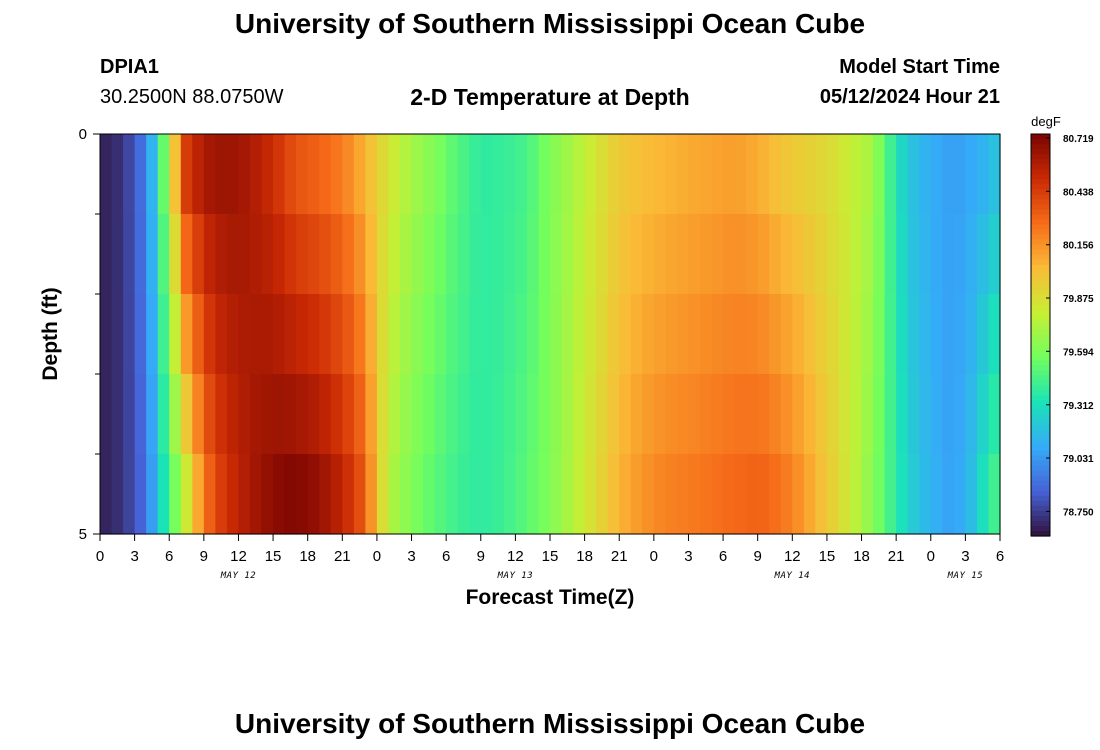 The width and height of the screenshot is (1100, 750). Describe the element at coordinates (238, 556) in the screenshot. I see `x-tick-label: 12` at that location.